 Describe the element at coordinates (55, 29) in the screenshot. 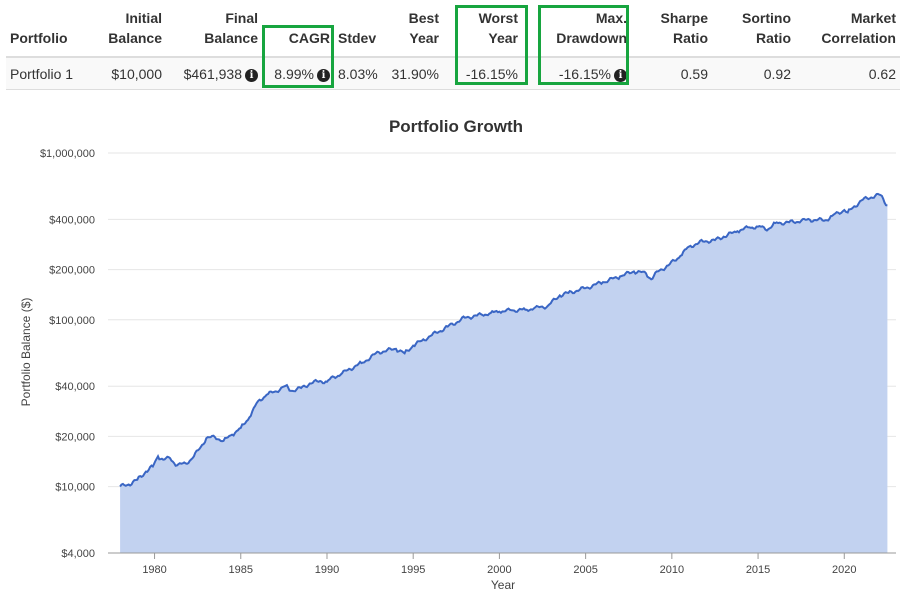

I see `header-portfolio: Portfolio` at that location.